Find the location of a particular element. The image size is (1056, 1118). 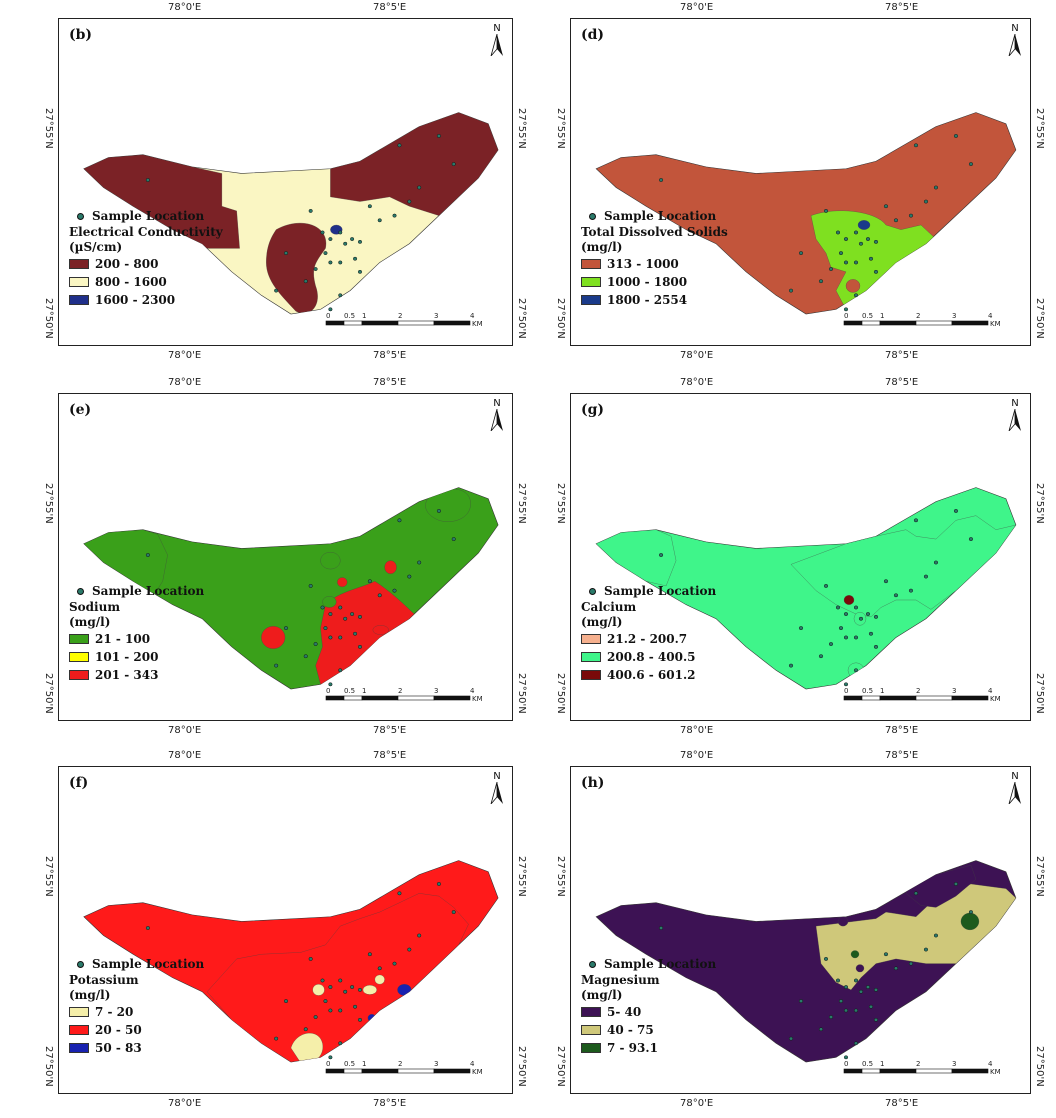

north-label: N is located at coordinates (497, 403).